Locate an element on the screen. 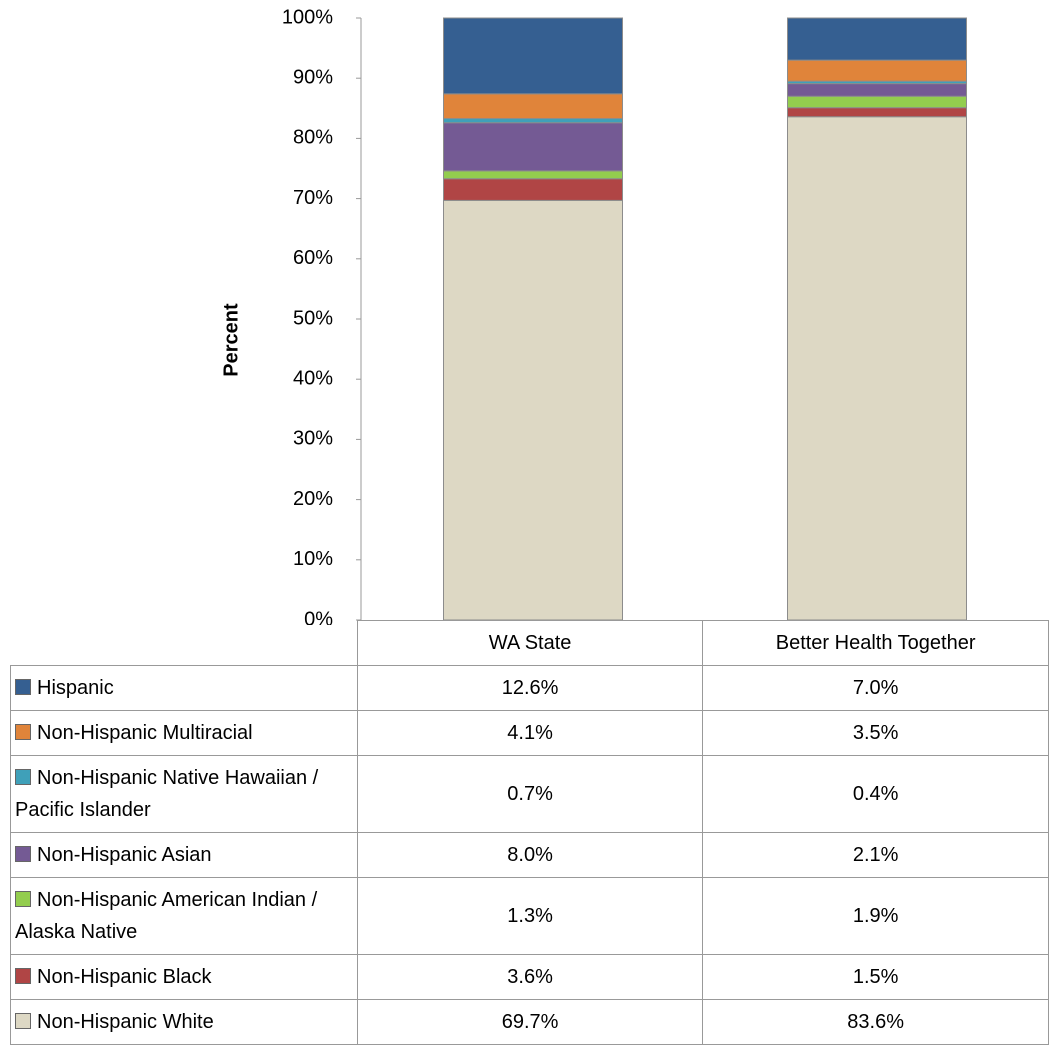 Image resolution: width=1049 pixels, height=1046 pixels. table-row: Non-Hispanic Multiracial 4.1% 3.5% is located at coordinates (529, 733).